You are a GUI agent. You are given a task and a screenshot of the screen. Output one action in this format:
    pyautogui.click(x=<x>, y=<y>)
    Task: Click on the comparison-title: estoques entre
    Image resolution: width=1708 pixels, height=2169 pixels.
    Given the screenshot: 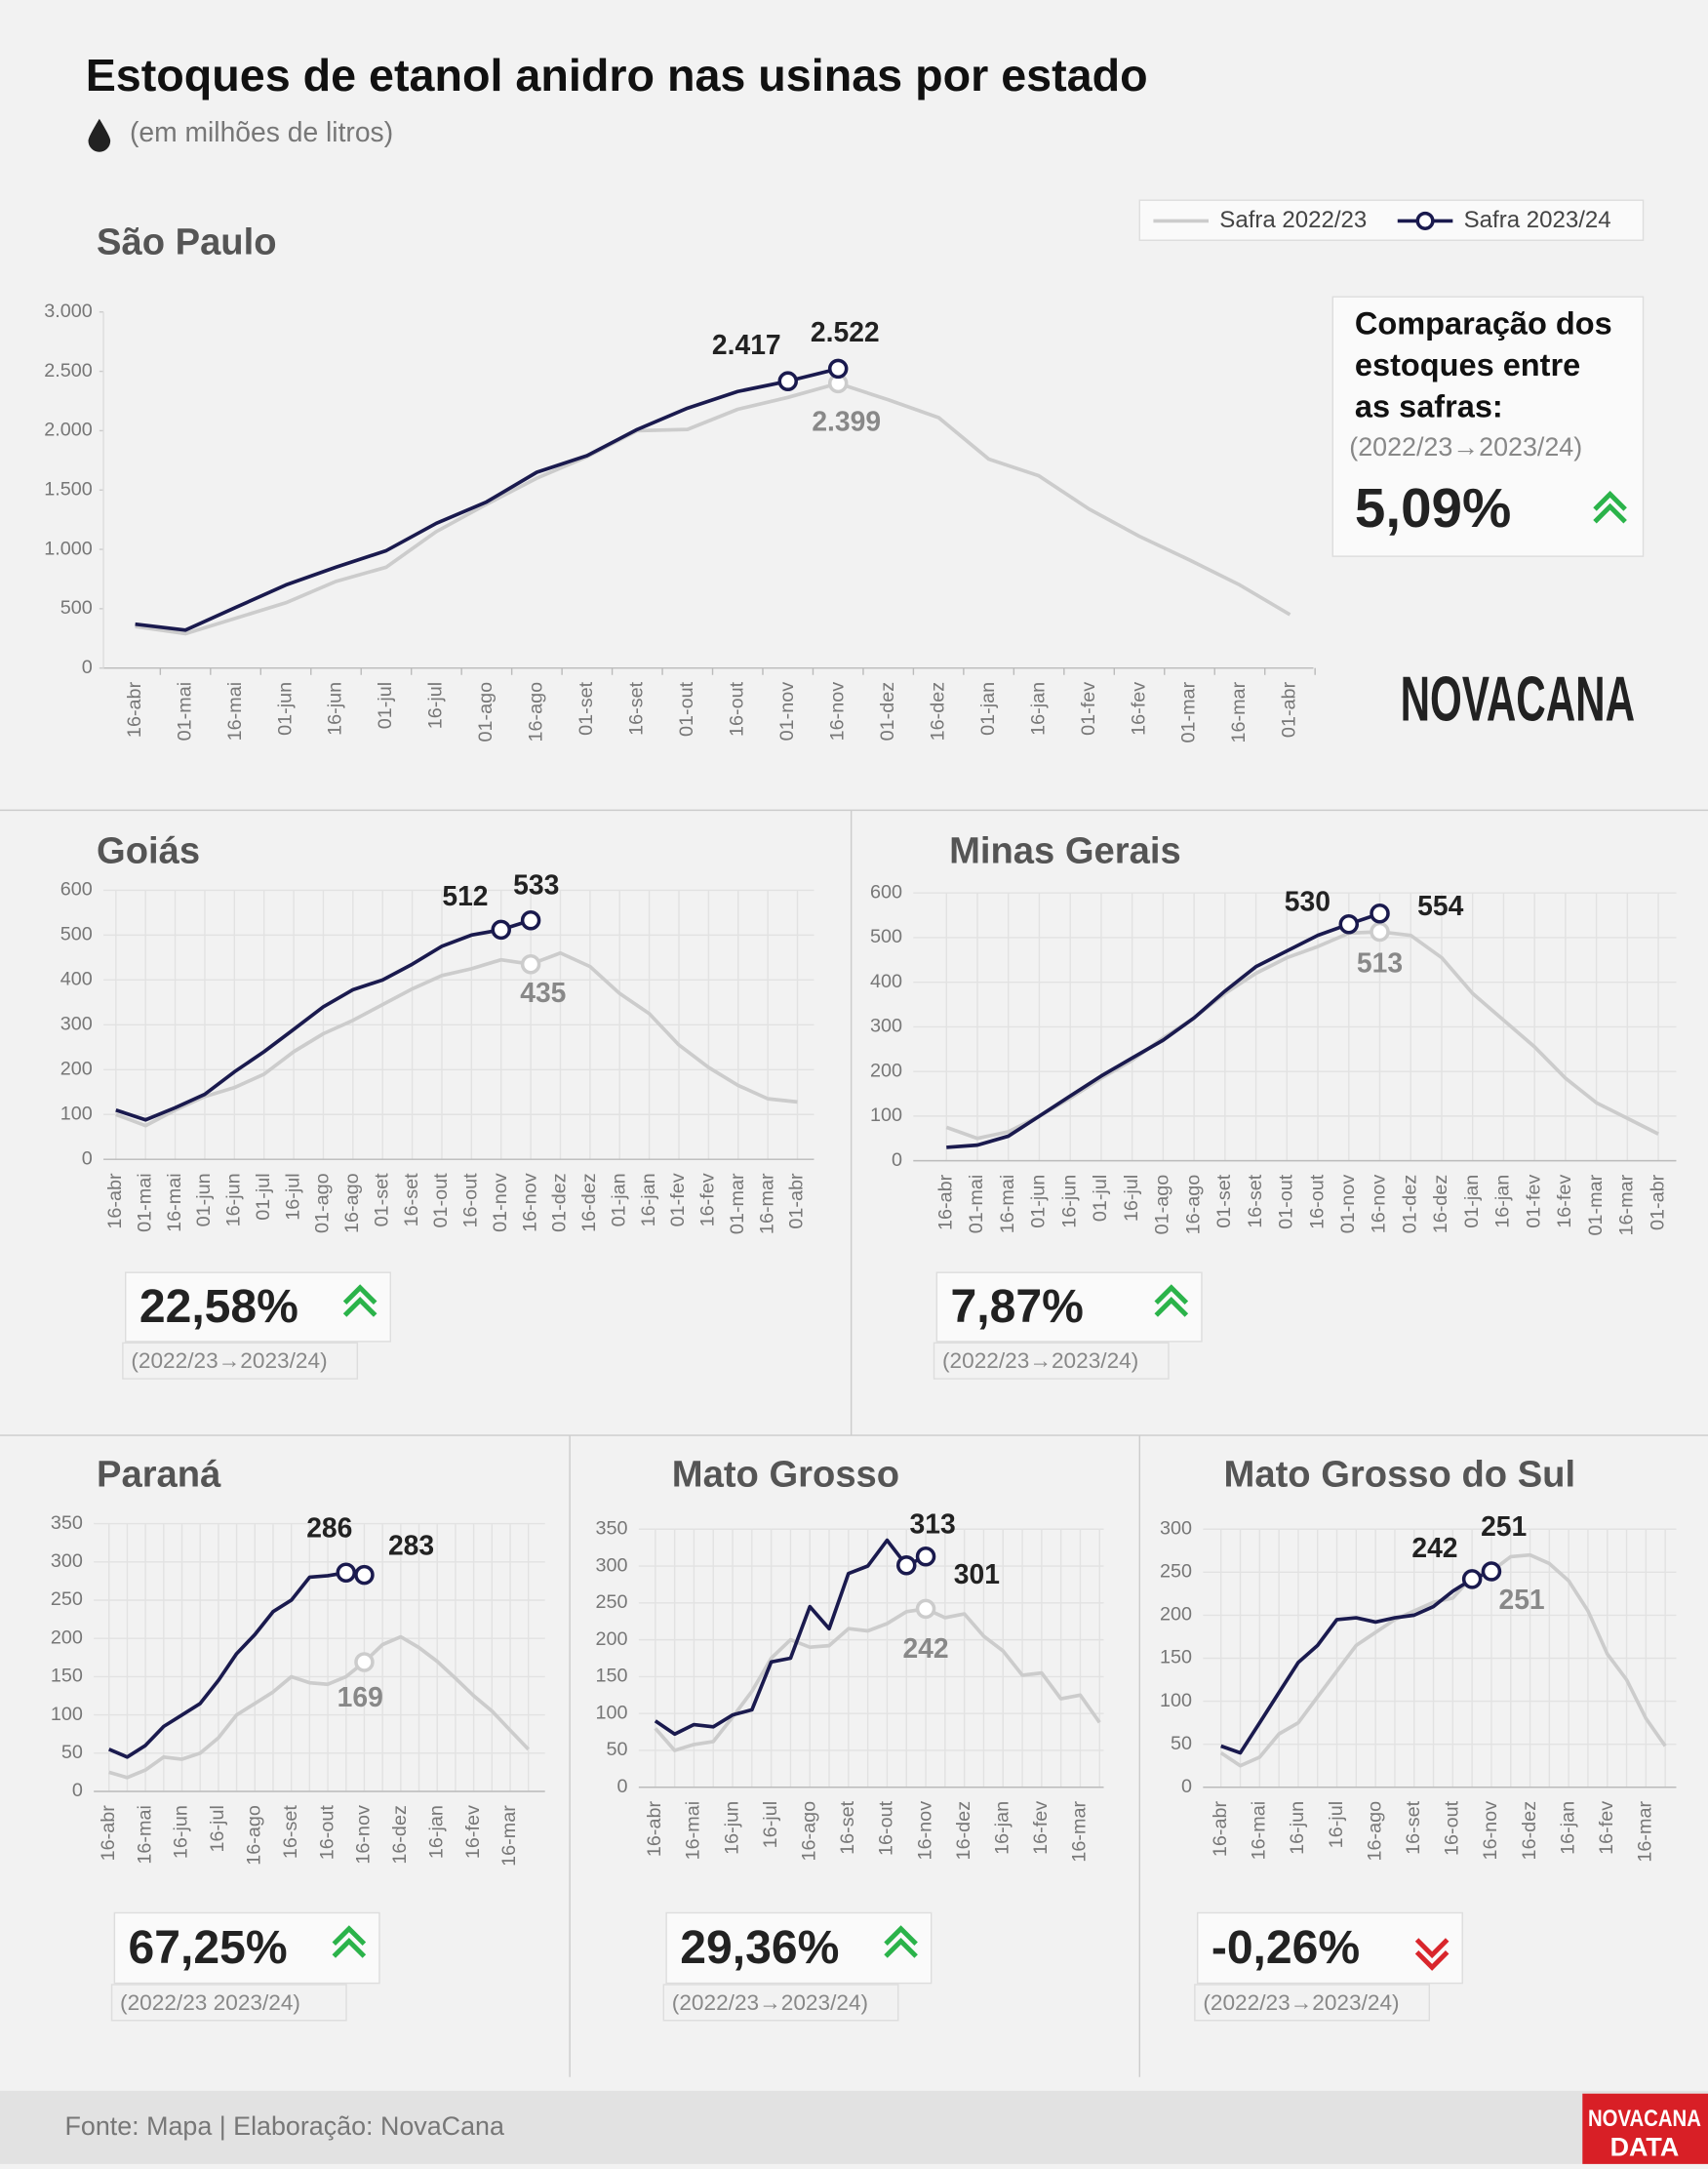 What is the action you would take?
    pyautogui.click(x=1467, y=364)
    